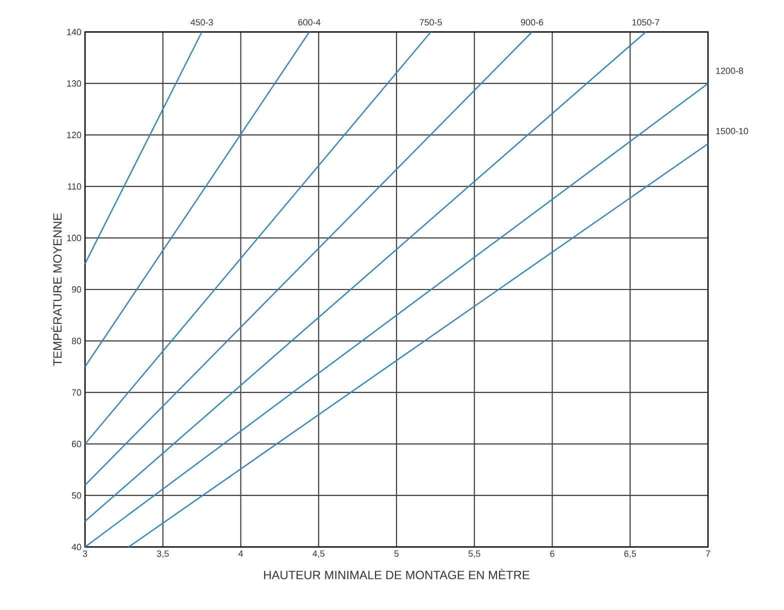 The image size is (784, 610). What do you see at coordinates (431, 22) in the screenshot?
I see `series-label: 750-5` at bounding box center [431, 22].